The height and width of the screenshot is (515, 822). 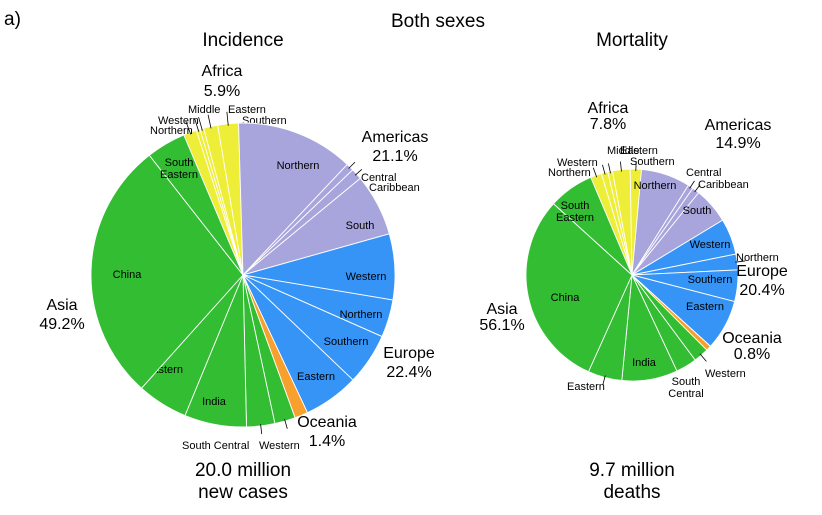 What do you see at coordinates (575, 206) in the screenshot?
I see `mortality-slice-label-asia-south-eastern-line1: South` at bounding box center [575, 206].